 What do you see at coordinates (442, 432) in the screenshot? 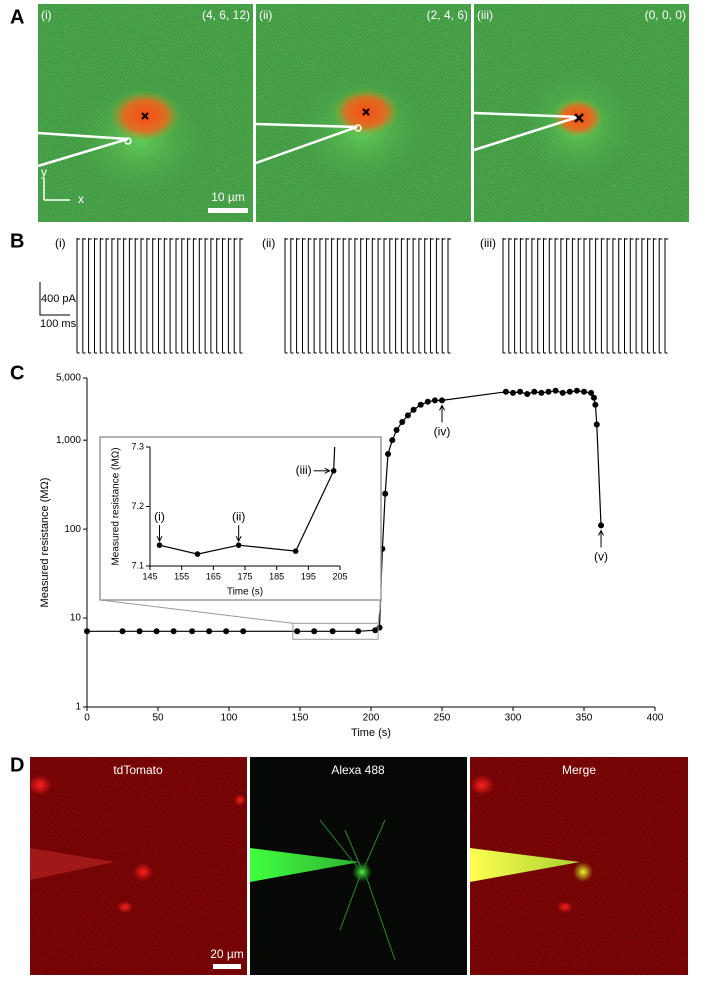
I see `annotation: (iv)` at bounding box center [442, 432].